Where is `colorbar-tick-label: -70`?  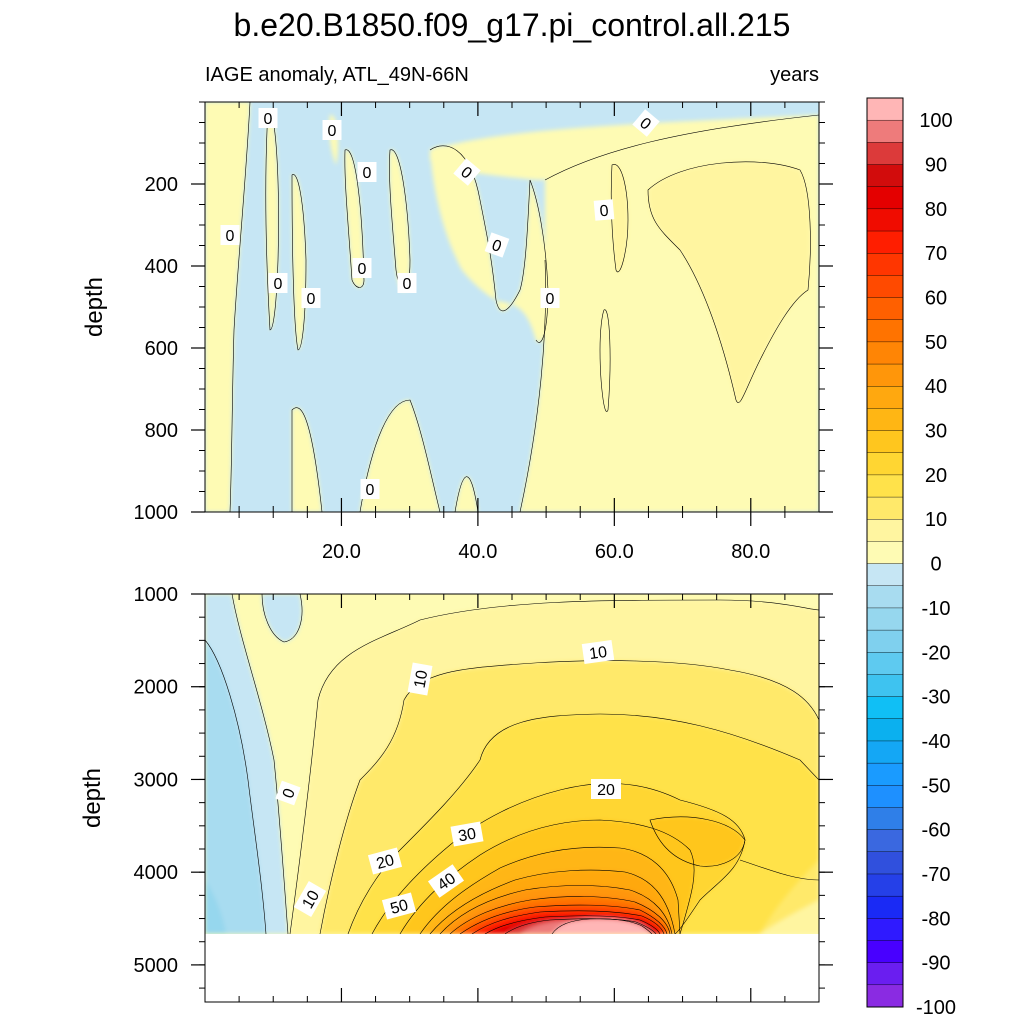
colorbar-tick-label: -70 is located at coordinates (936, 875).